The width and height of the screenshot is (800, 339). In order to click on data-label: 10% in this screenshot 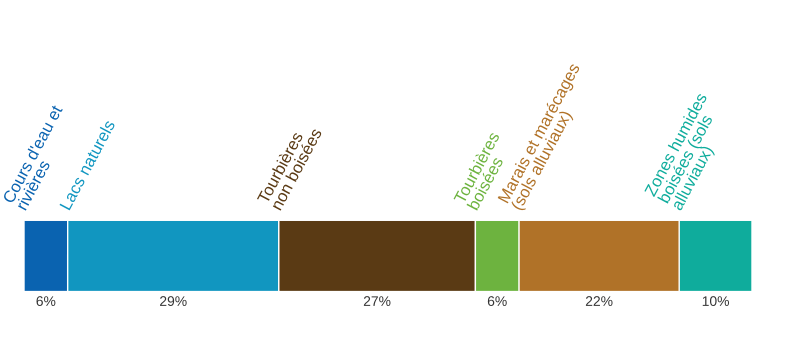, I will do `click(716, 301)`.